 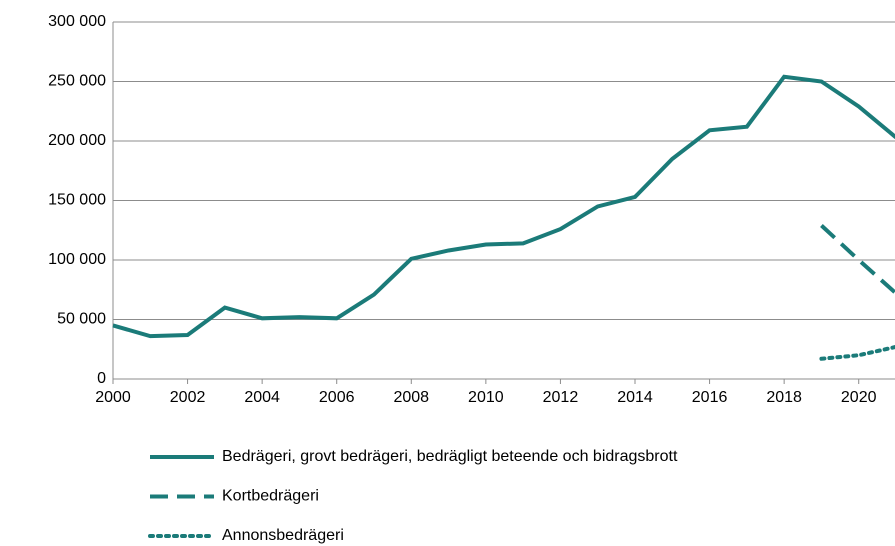 I want to click on x-tick-label: 2000, so click(x=113, y=397).